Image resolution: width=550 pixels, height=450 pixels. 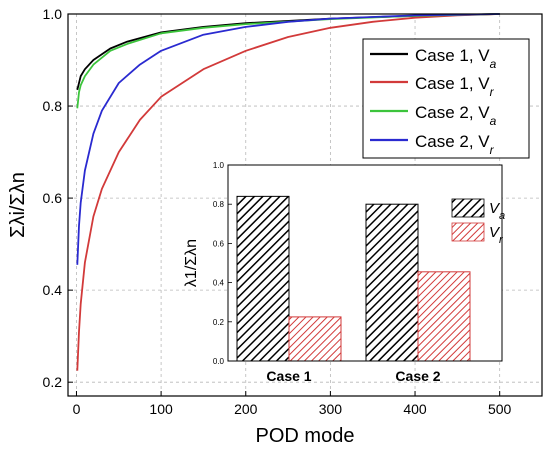 What do you see at coordinates (53, 14) in the screenshot?
I see `main-y-tick-label: 1.0` at bounding box center [53, 14].